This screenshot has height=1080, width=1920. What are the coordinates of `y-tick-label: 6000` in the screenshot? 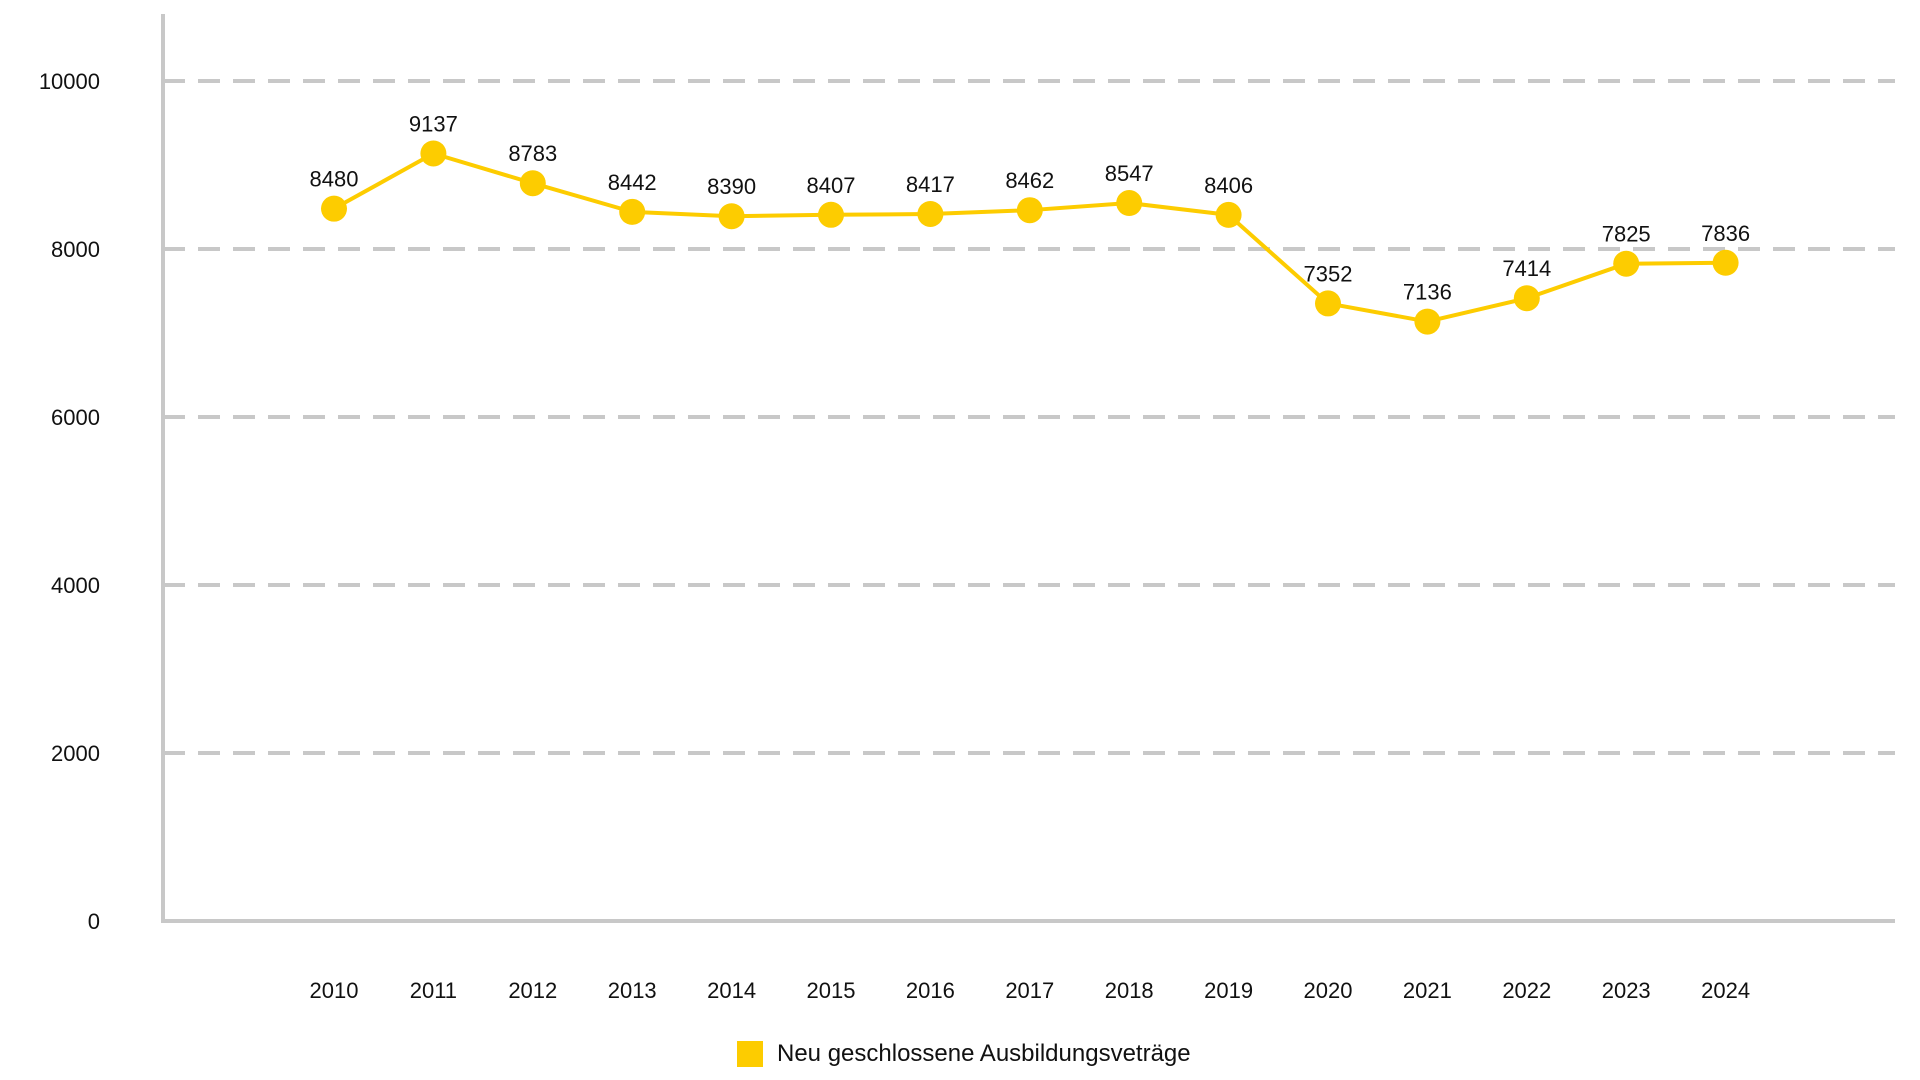 It's located at (75, 417).